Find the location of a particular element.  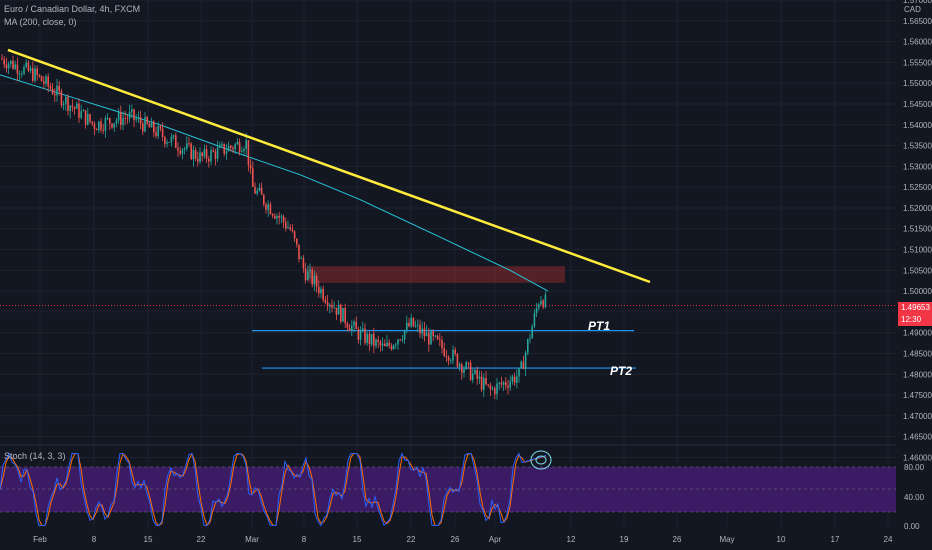

price-tick-label: 1.55500 is located at coordinates (917, 62).